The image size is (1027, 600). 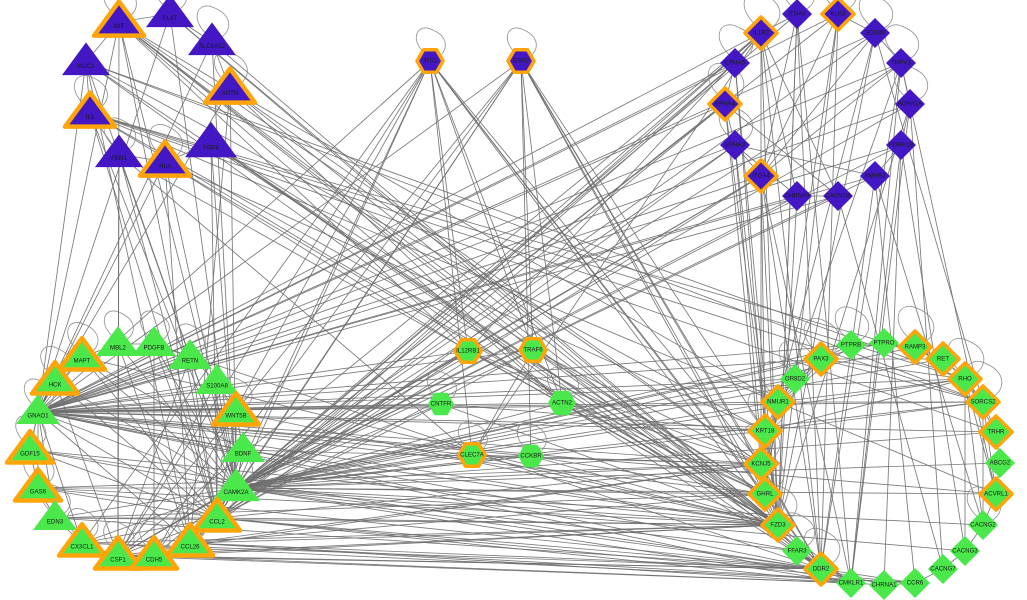 I want to click on graph-node: CLEC7A, so click(x=472, y=455).